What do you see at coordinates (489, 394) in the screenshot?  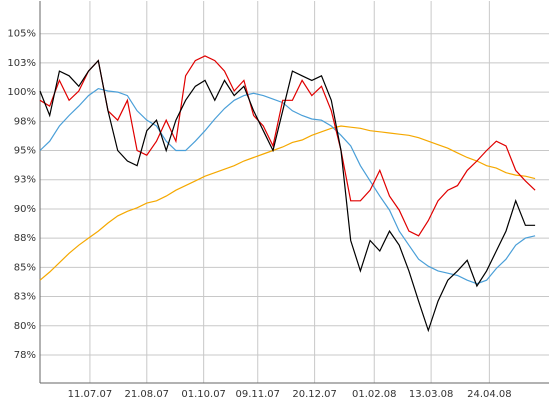 I see `x-tick-label: 24.04.08` at bounding box center [489, 394].